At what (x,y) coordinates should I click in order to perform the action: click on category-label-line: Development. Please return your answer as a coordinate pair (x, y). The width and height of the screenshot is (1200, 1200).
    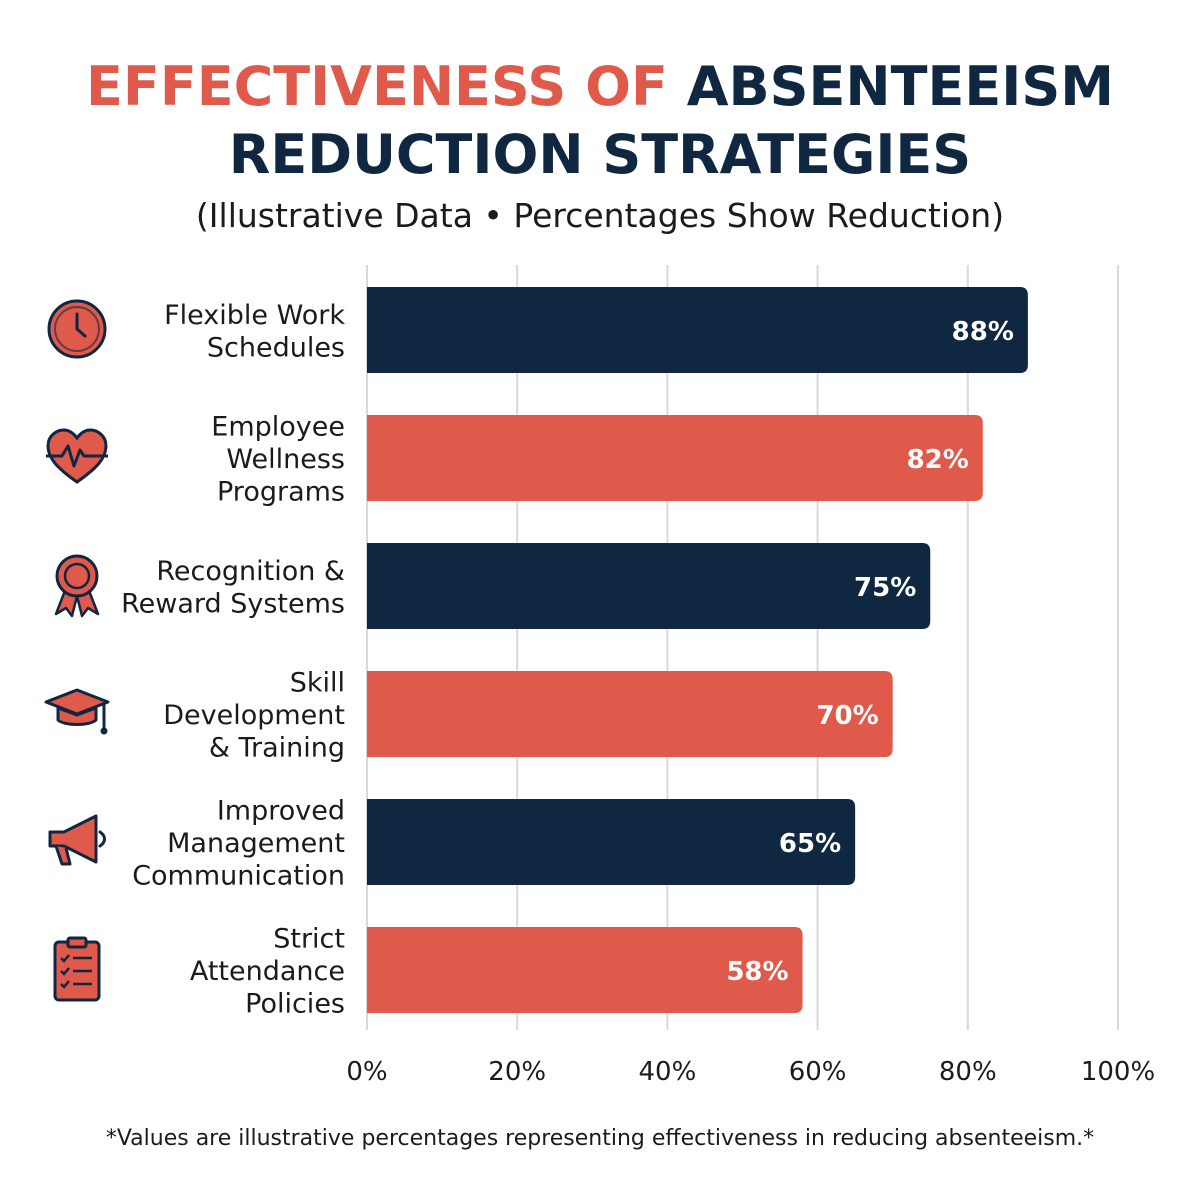
    Looking at the image, I should click on (254, 715).